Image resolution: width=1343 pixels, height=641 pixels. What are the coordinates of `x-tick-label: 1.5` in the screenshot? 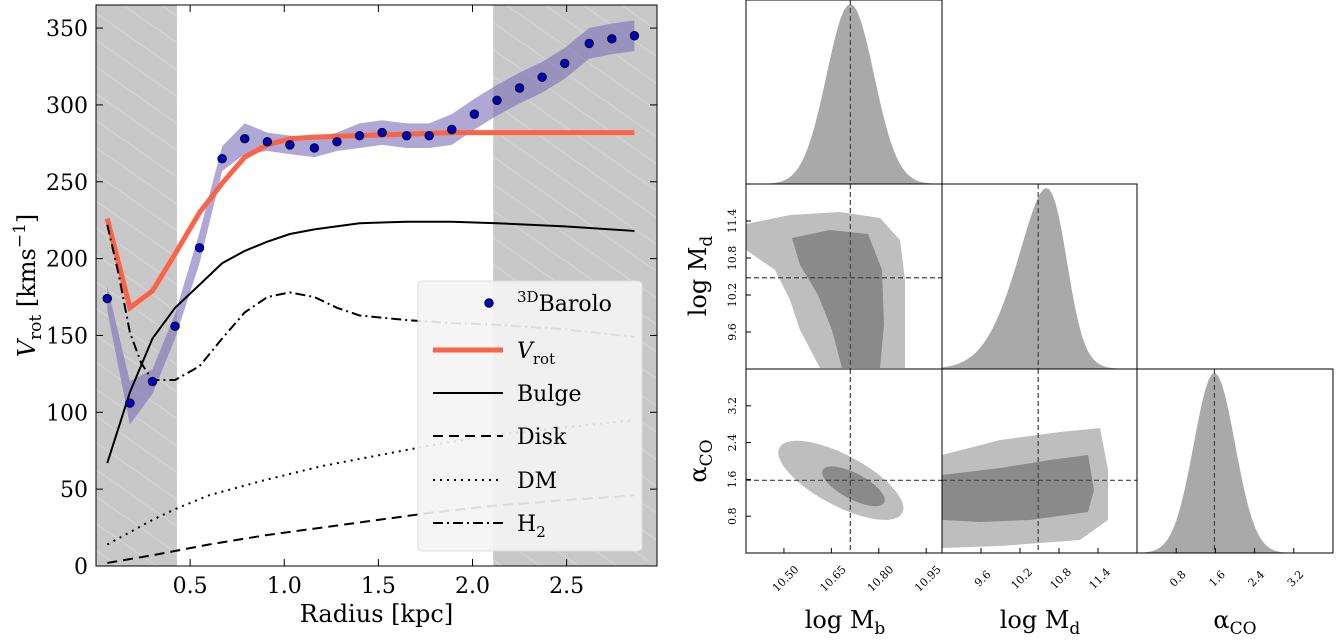 It's located at (378, 586).